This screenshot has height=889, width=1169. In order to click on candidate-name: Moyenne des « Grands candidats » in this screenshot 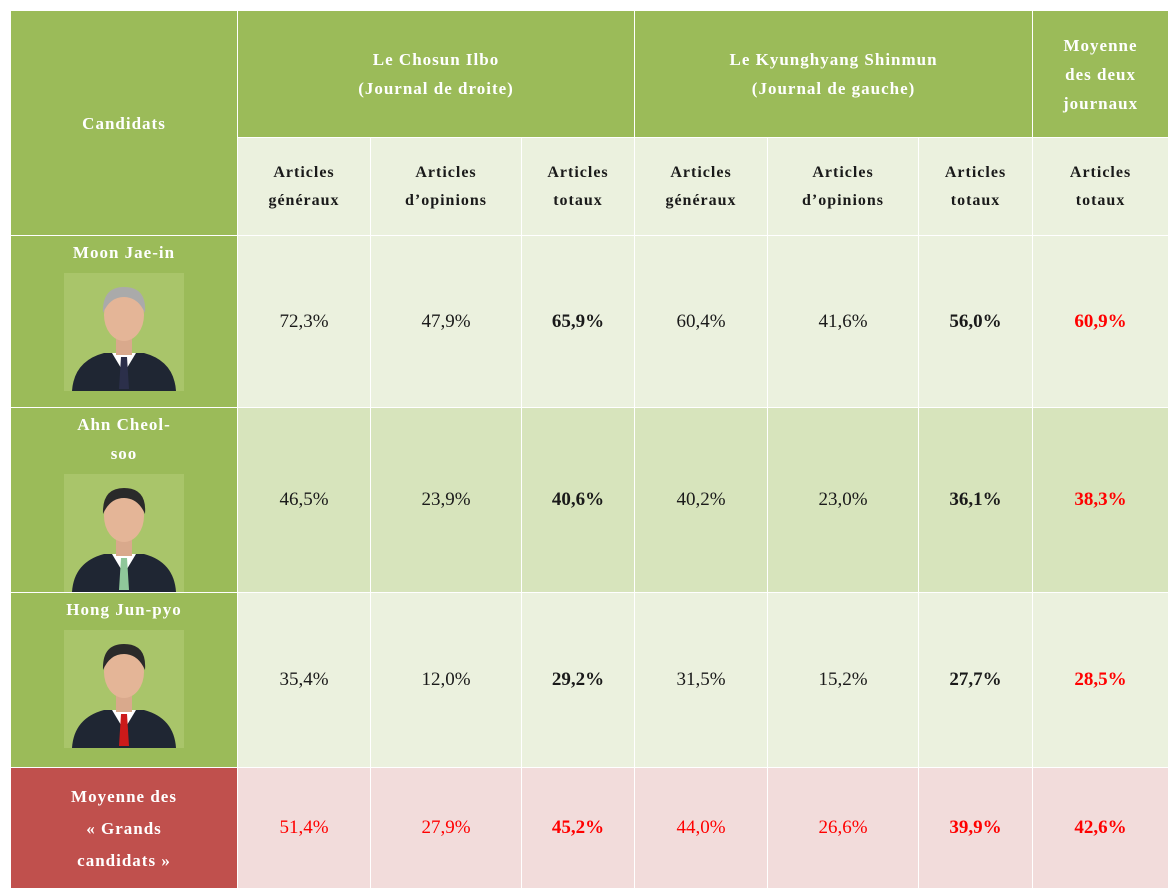, I will do `click(124, 828)`.